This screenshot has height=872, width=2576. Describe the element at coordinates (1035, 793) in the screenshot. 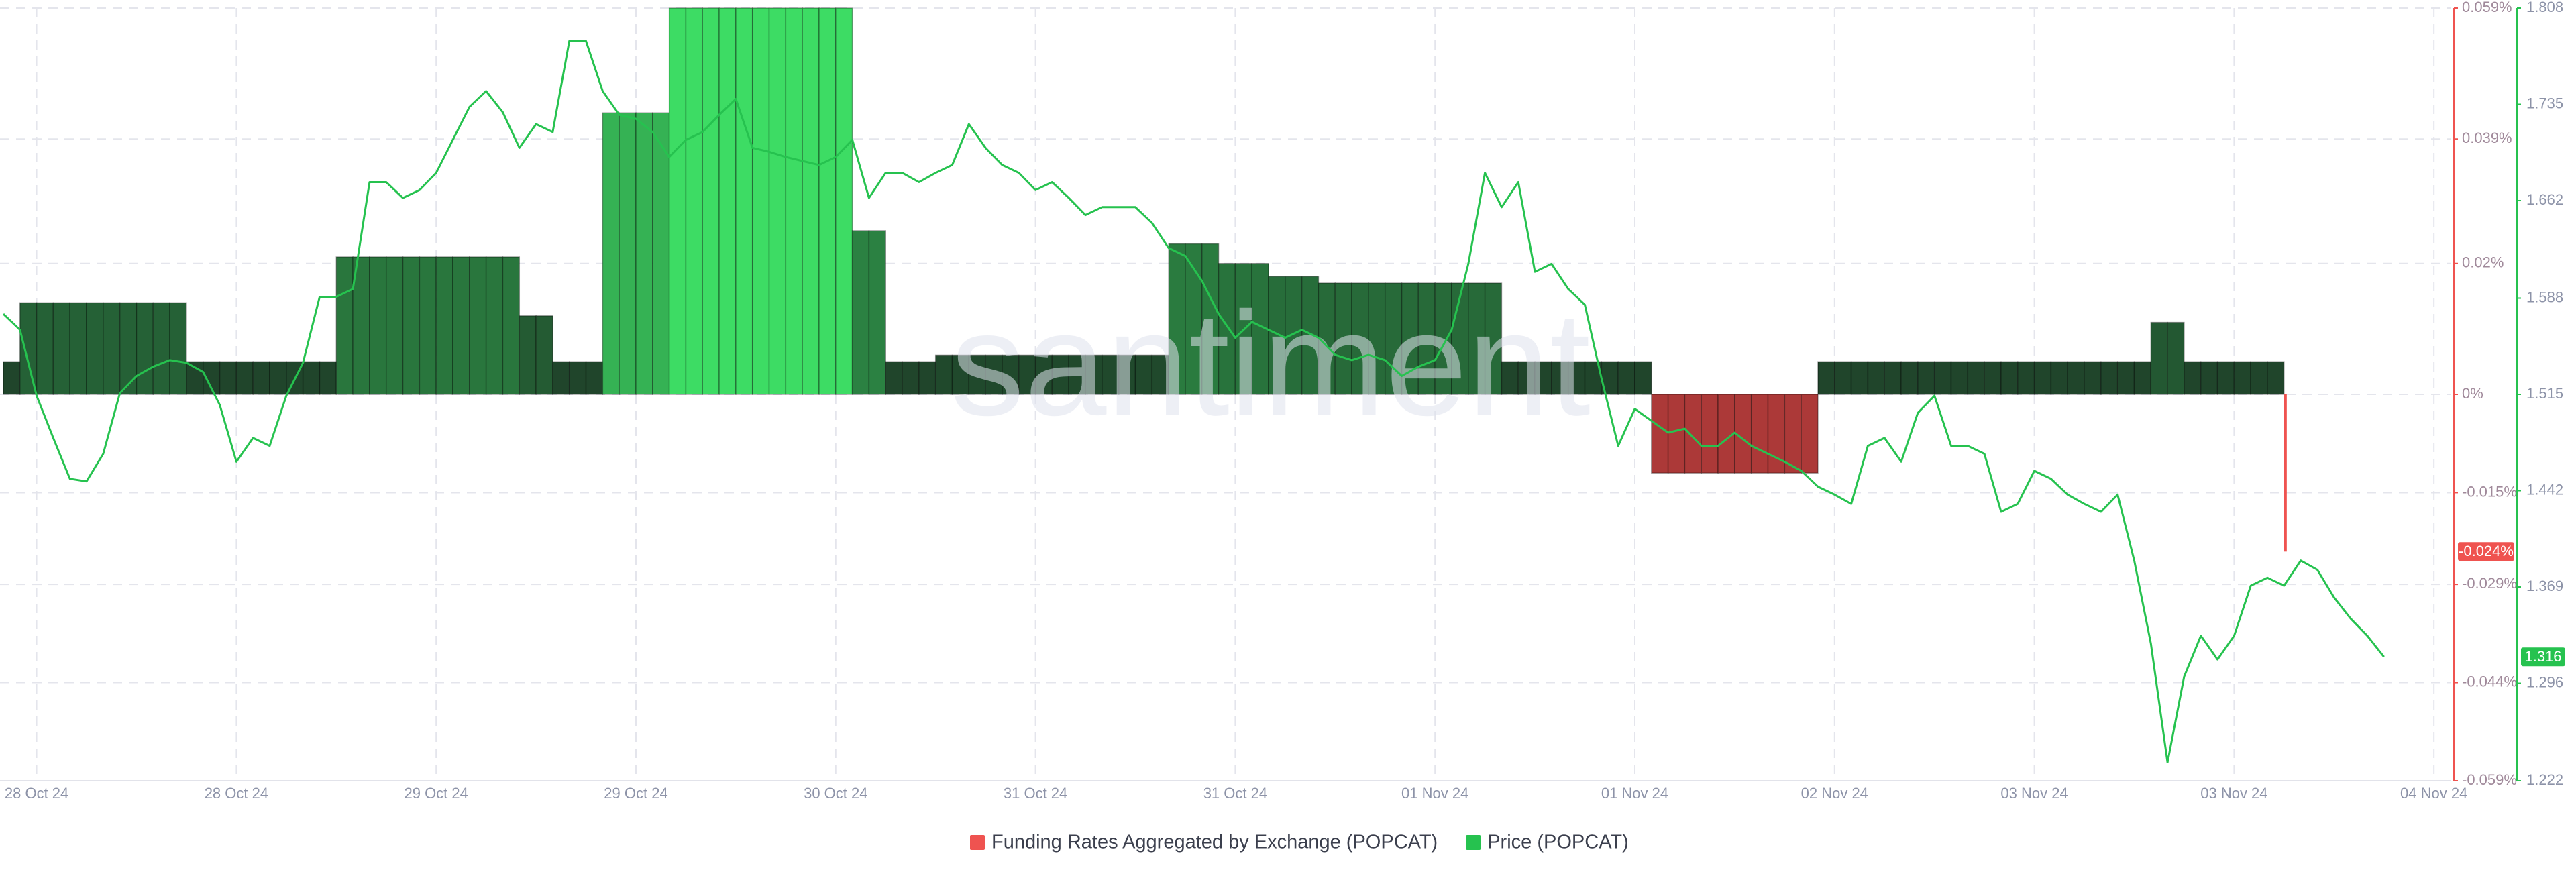

I see `x-tick-label: 31 Oct 24` at that location.